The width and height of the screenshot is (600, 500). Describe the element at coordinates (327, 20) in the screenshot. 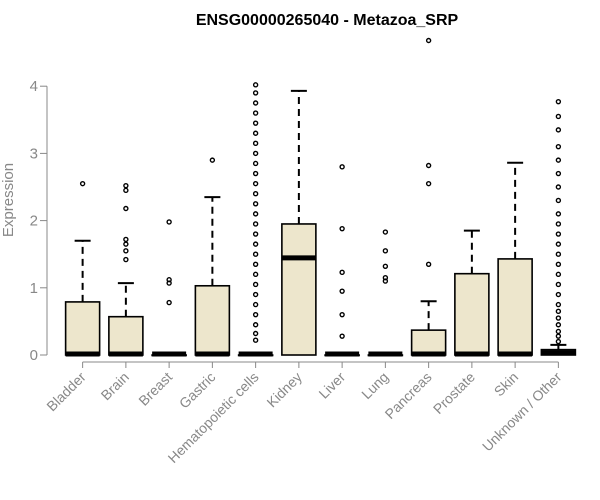

I see `chart-title: ENSG00000265040 - Metazoa_SRP` at that location.